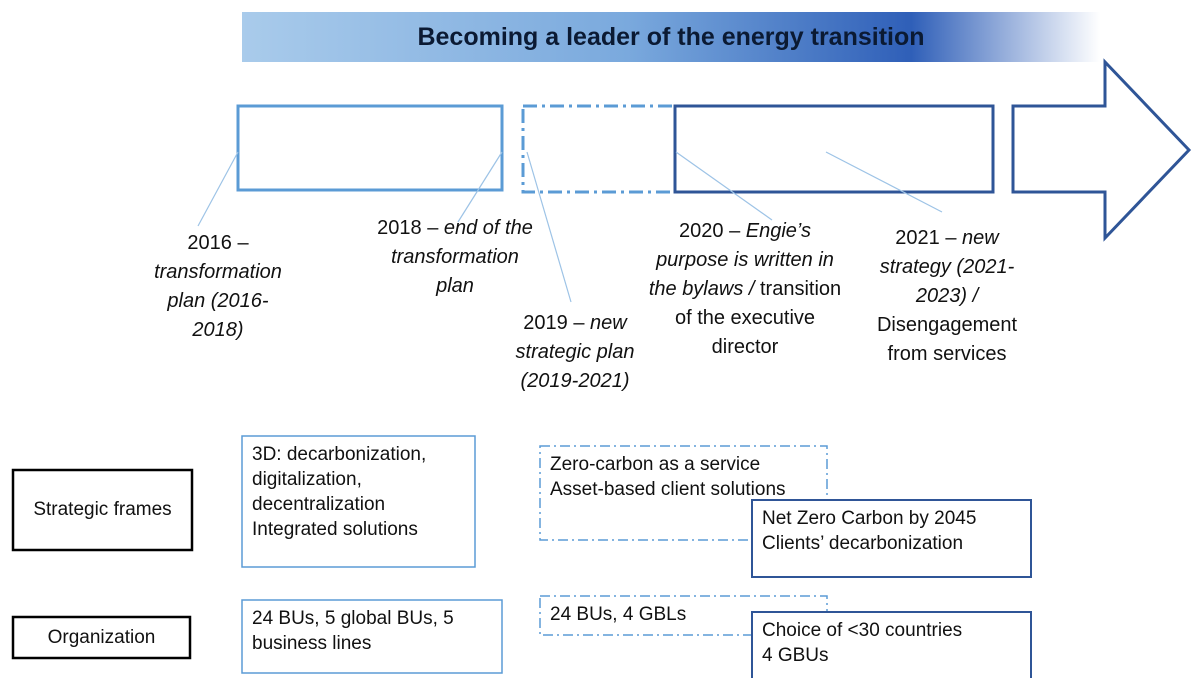 The image size is (1192, 678). What do you see at coordinates (926, 238) in the screenshot?
I see `milestone-year: 2021 –` at bounding box center [926, 238].